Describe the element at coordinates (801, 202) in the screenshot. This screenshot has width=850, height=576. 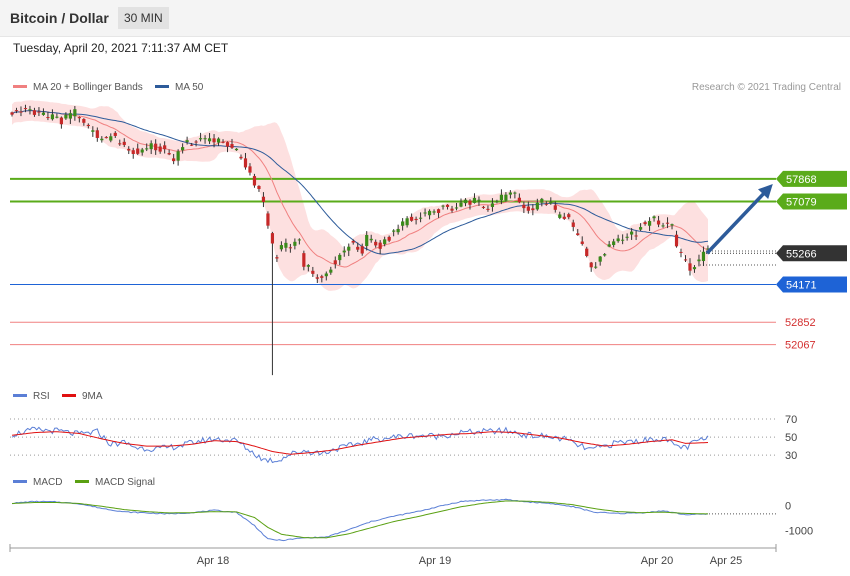
I see `resistance-label-57079: 57079` at that location.